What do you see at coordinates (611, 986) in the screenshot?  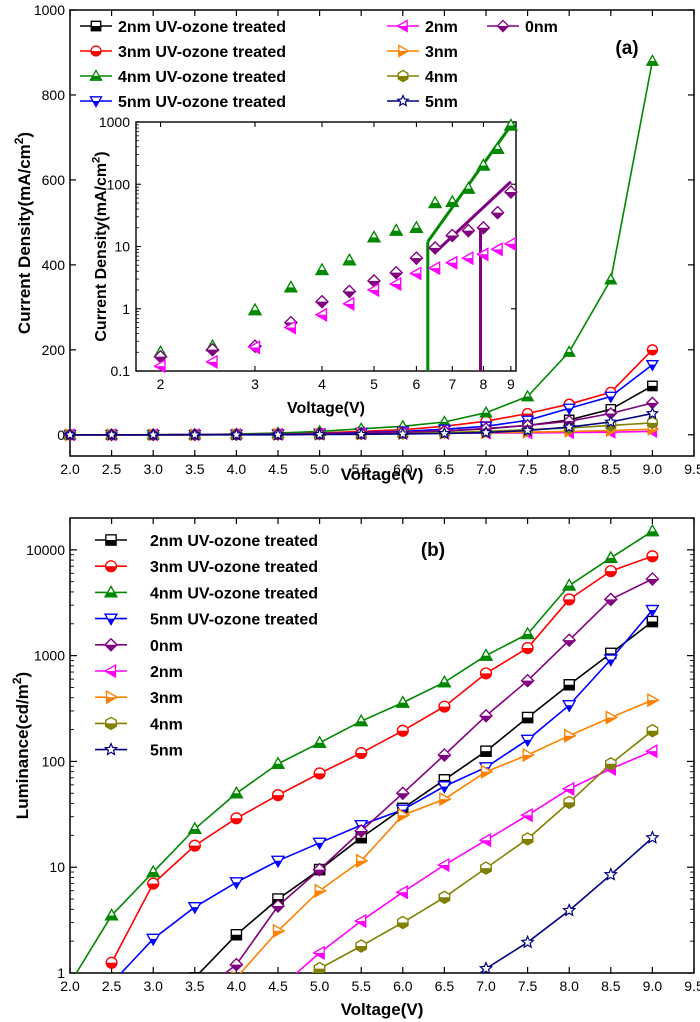 I see `panel-b-xtick-label: 8.5` at bounding box center [611, 986].